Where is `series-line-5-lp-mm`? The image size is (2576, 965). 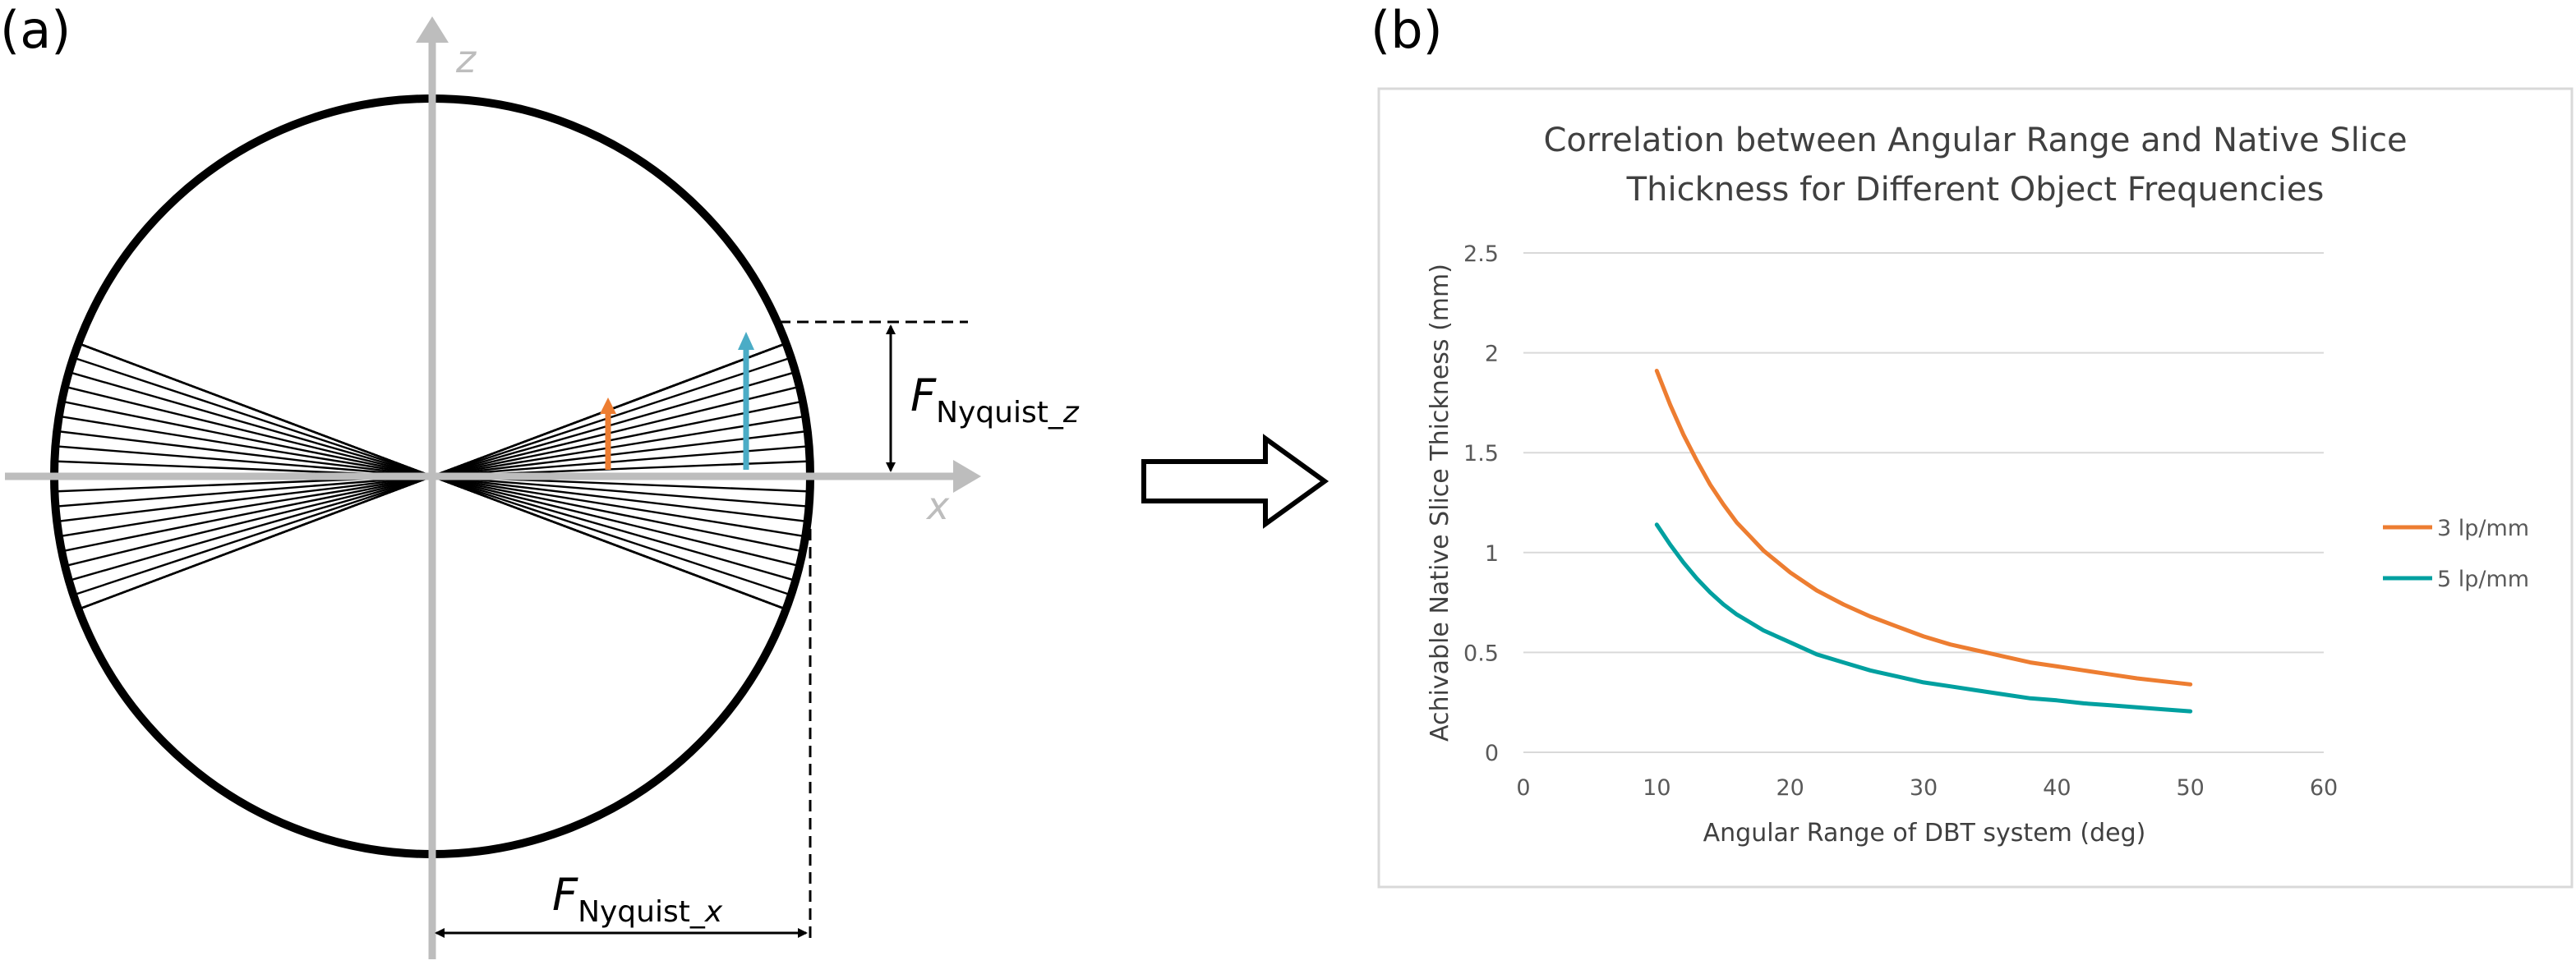
series-line-5-lp-mm is located at coordinates (1923, 618).